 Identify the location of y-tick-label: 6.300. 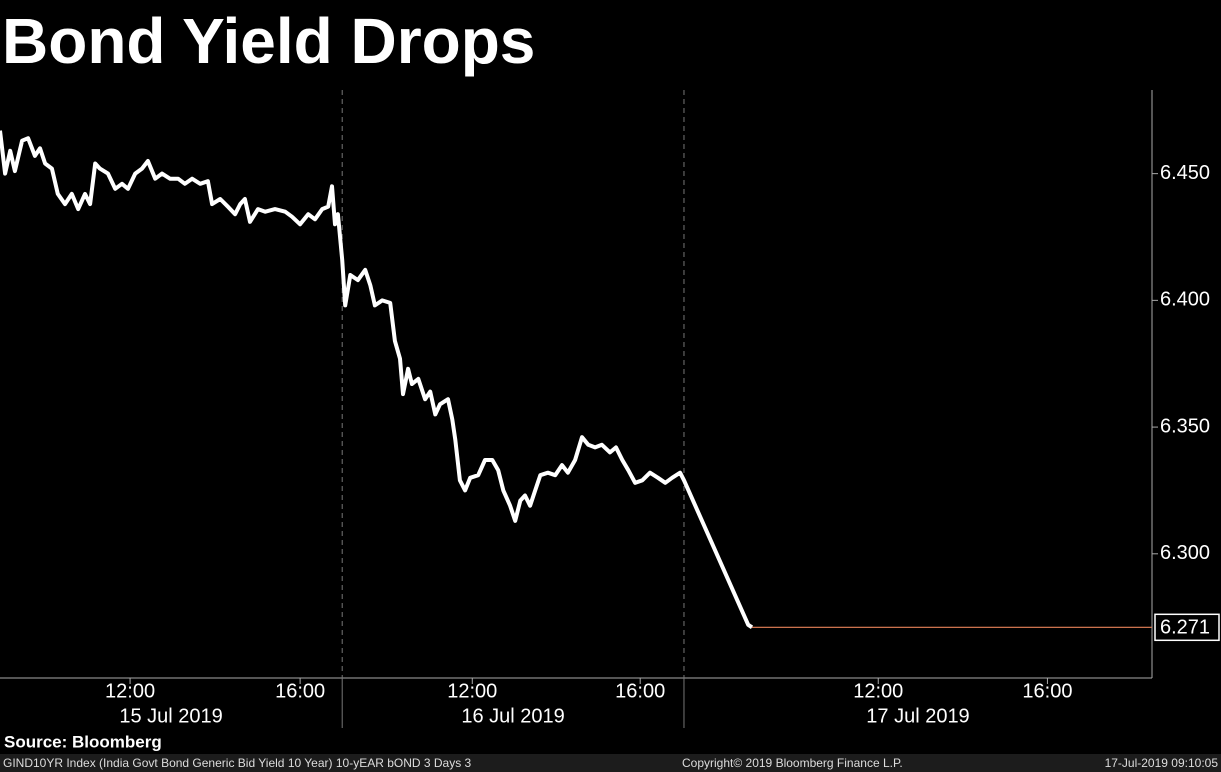
(1185, 553).